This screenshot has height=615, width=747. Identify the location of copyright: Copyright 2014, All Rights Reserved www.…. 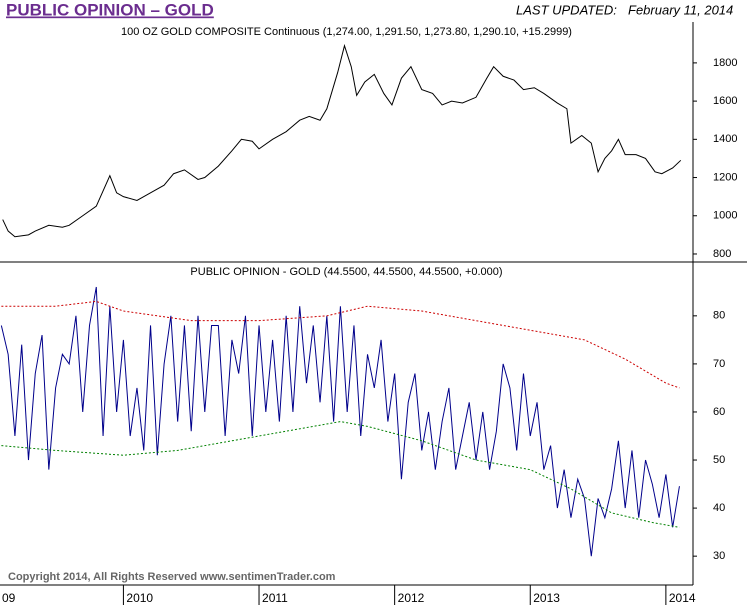
(172, 577).